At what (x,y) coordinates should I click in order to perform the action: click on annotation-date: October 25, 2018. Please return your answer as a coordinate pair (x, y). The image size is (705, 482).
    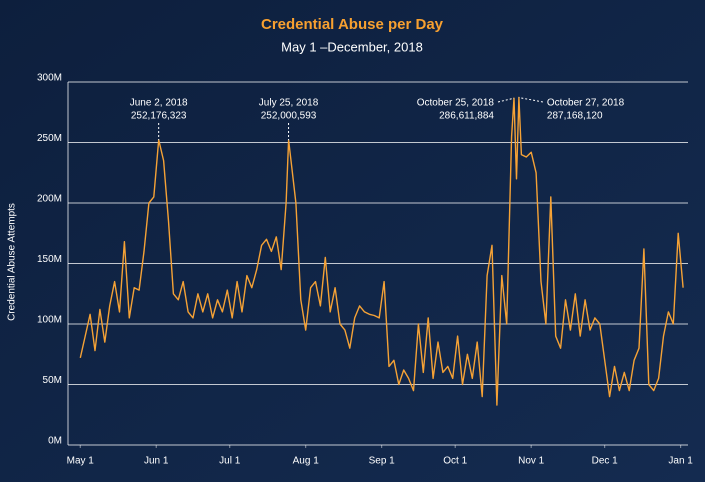
    Looking at the image, I should click on (456, 103).